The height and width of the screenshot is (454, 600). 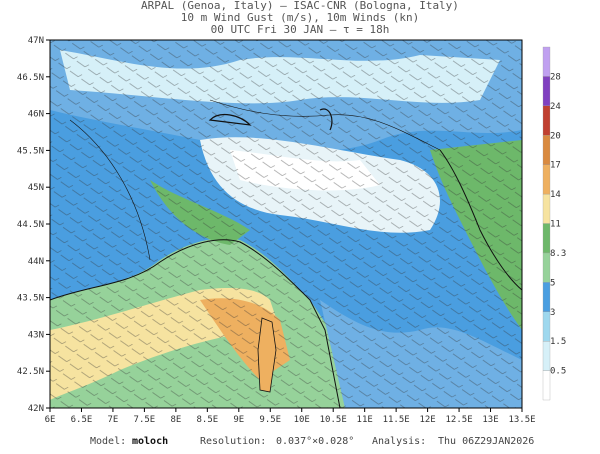 What do you see at coordinates (555, 136) in the screenshot?
I see `colorbar-label: 20` at bounding box center [555, 136].